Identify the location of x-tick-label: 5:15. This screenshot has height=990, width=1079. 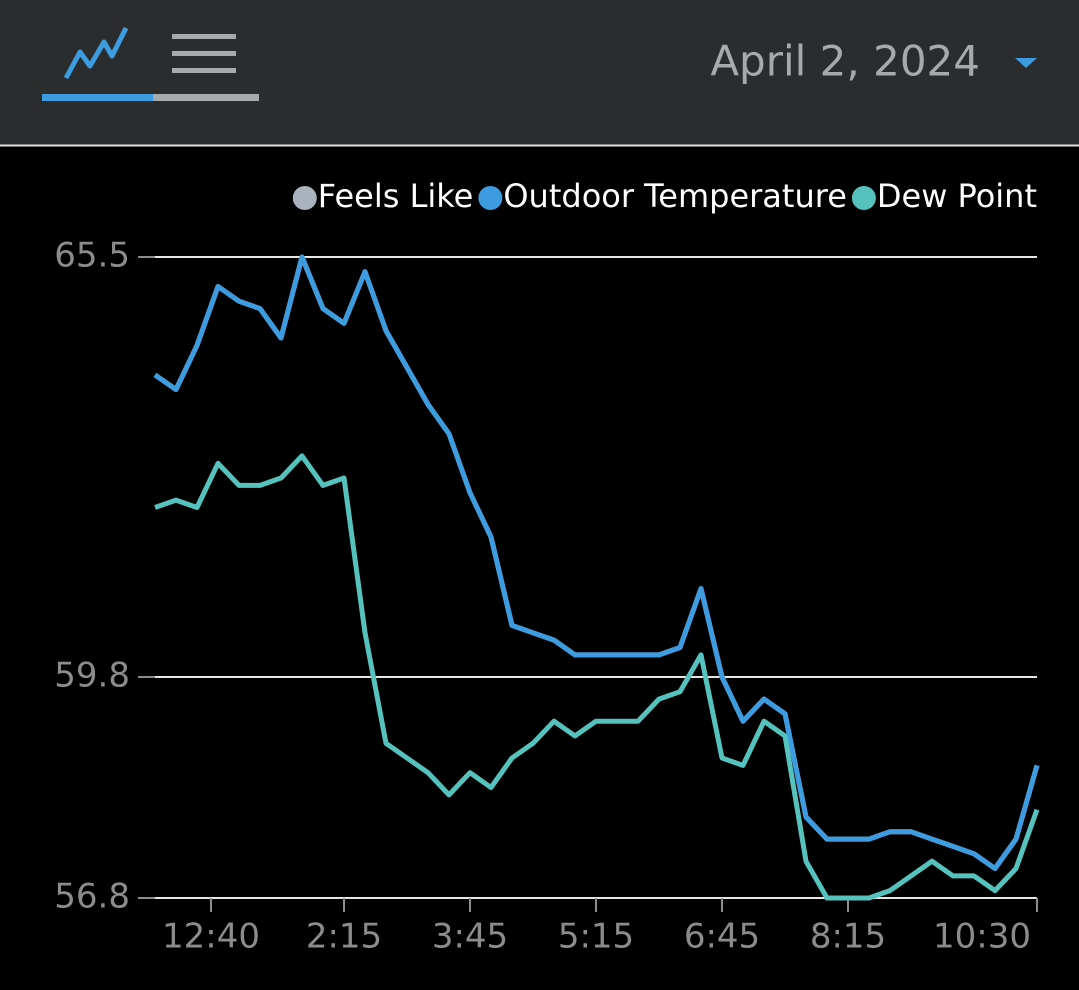
(596, 937).